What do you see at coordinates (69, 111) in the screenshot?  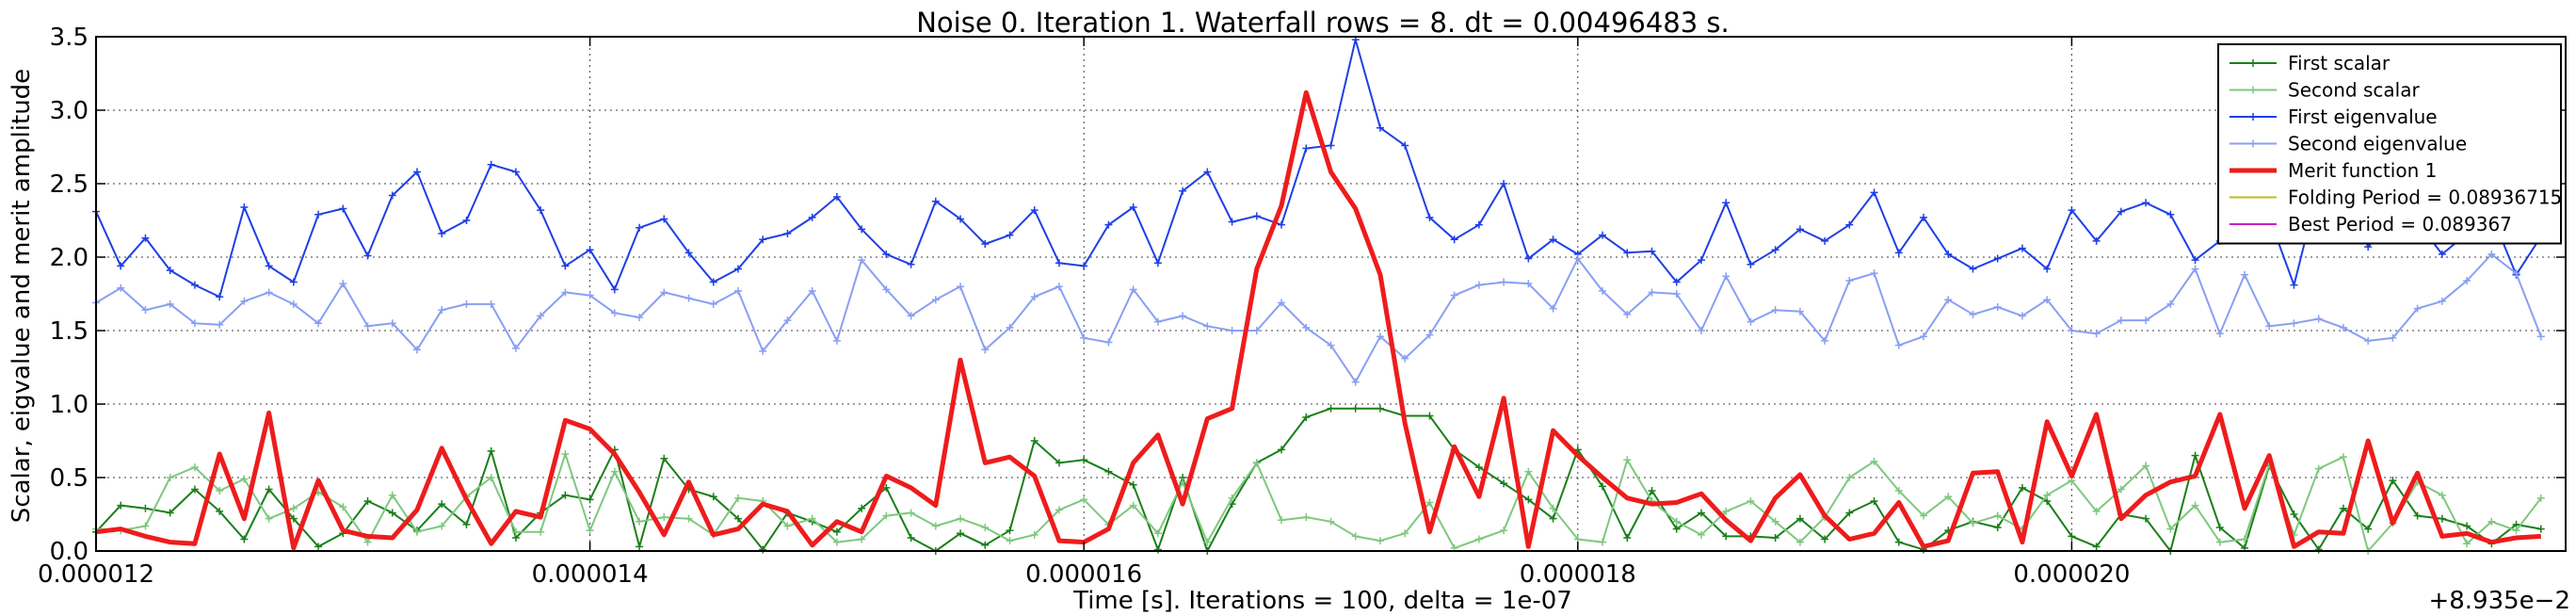 I see `y-tick-label: 3.0` at bounding box center [69, 111].